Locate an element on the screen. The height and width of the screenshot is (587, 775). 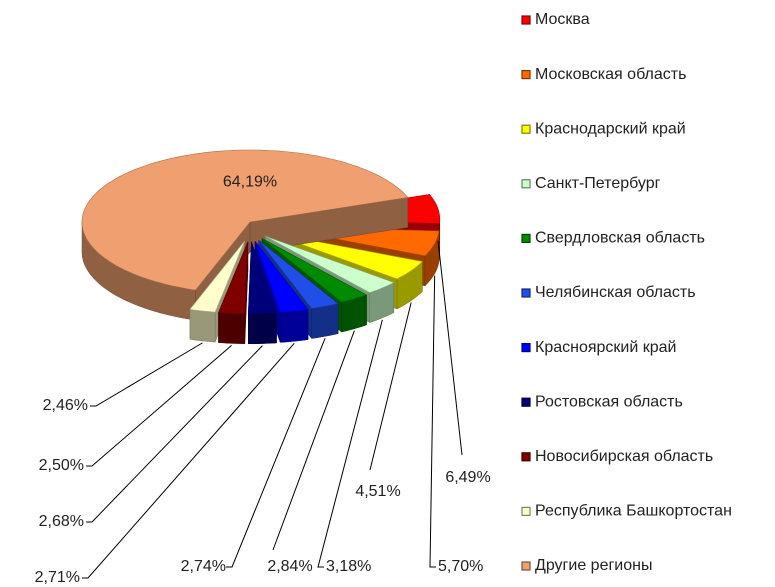
data-label: 4,51% is located at coordinates (377, 491).